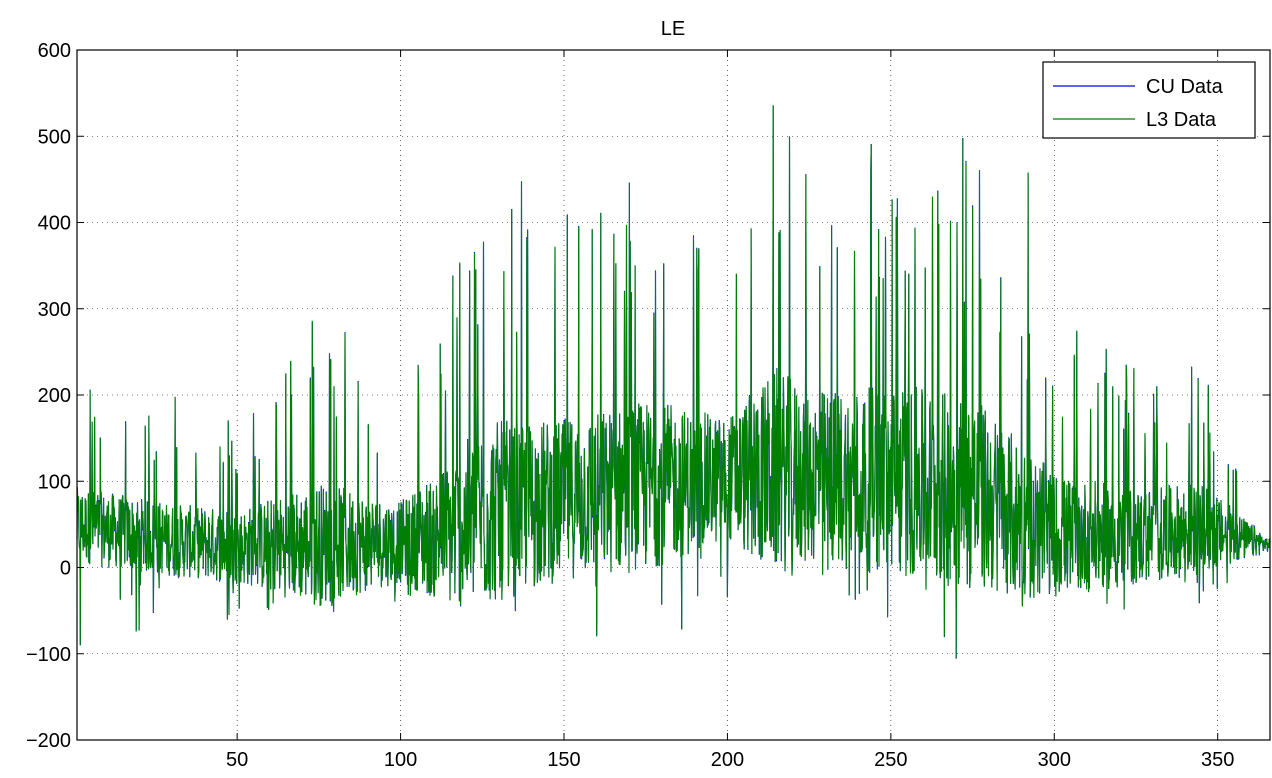  What do you see at coordinates (890, 760) in the screenshot?
I see `x-tick-label: 250` at bounding box center [890, 760].